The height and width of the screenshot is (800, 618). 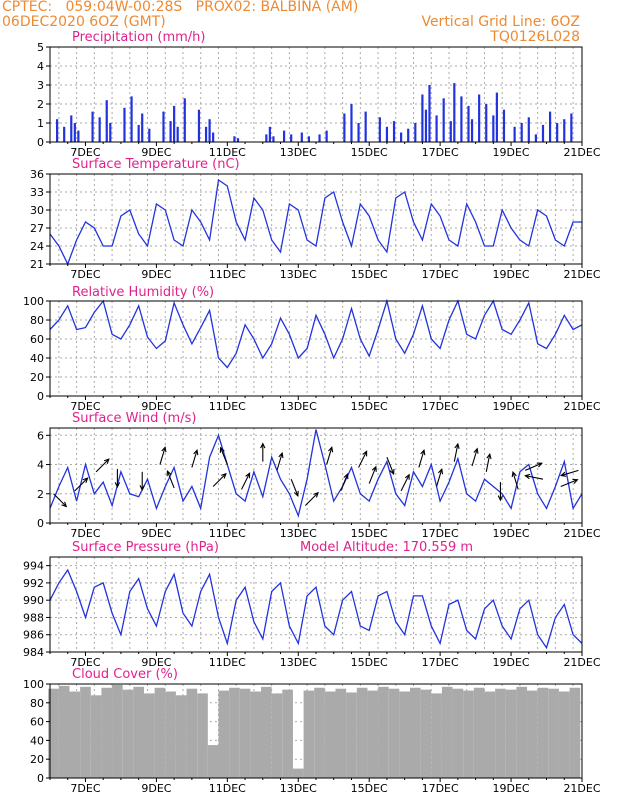 I want to click on x-tick-label: 19DEC, so click(x=511, y=788).